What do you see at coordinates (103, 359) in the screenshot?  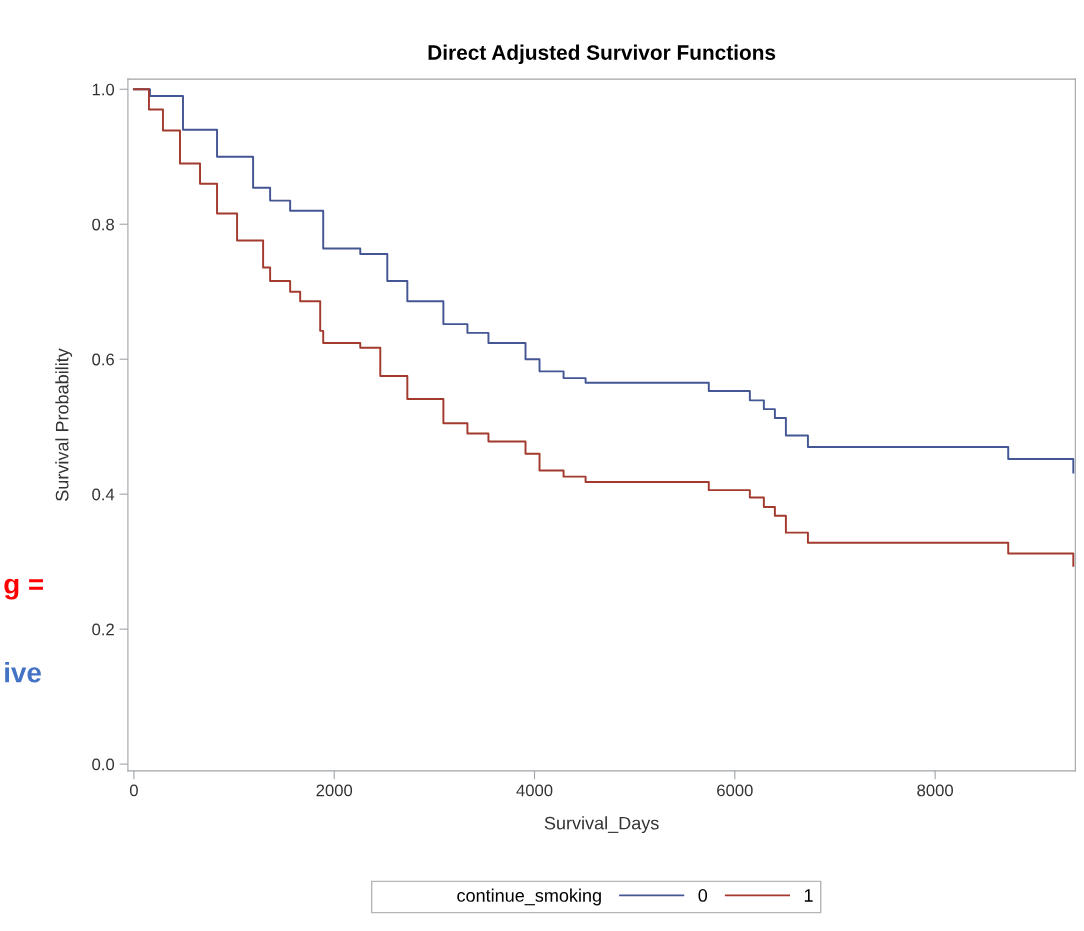 I see `y-tick-label: 0.6` at bounding box center [103, 359].